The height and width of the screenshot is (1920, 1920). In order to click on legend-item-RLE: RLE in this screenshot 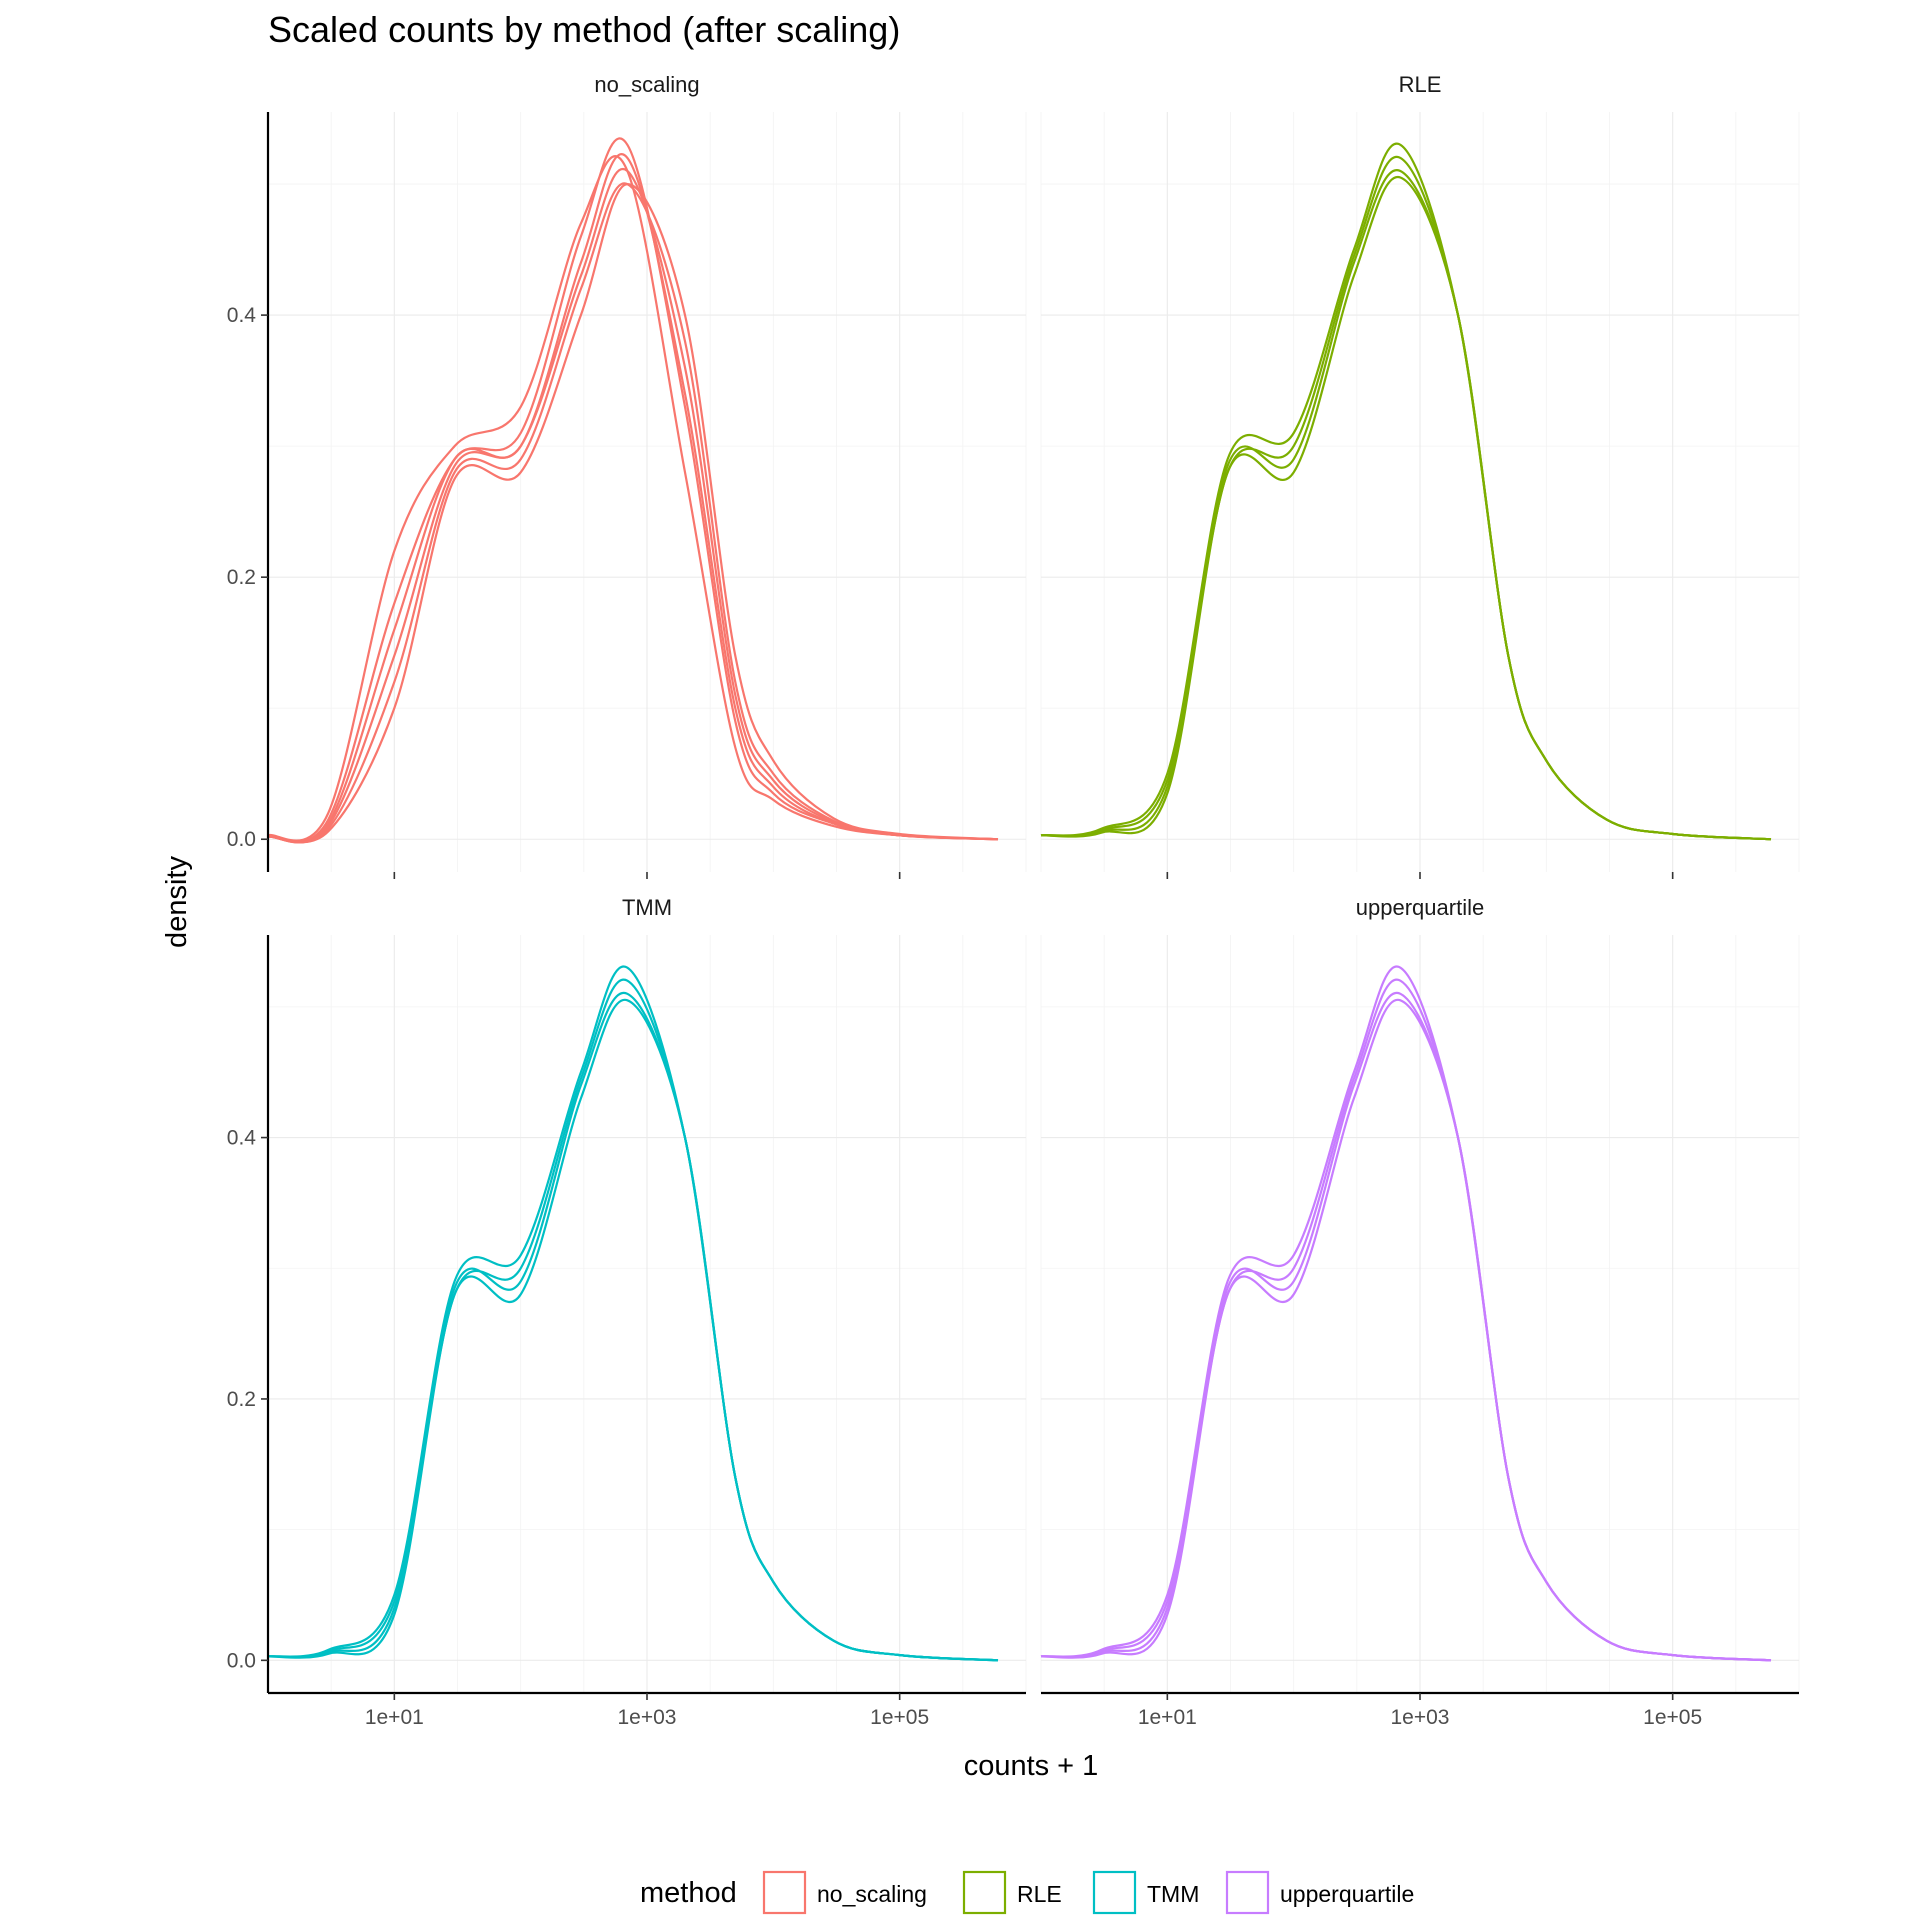, I will do `click(1012, 1892)`.